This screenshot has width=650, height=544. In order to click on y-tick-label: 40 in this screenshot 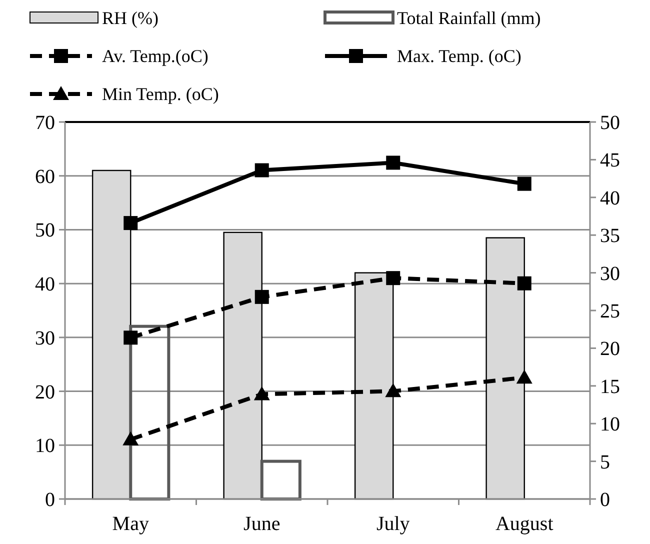, I will do `click(45, 285)`.